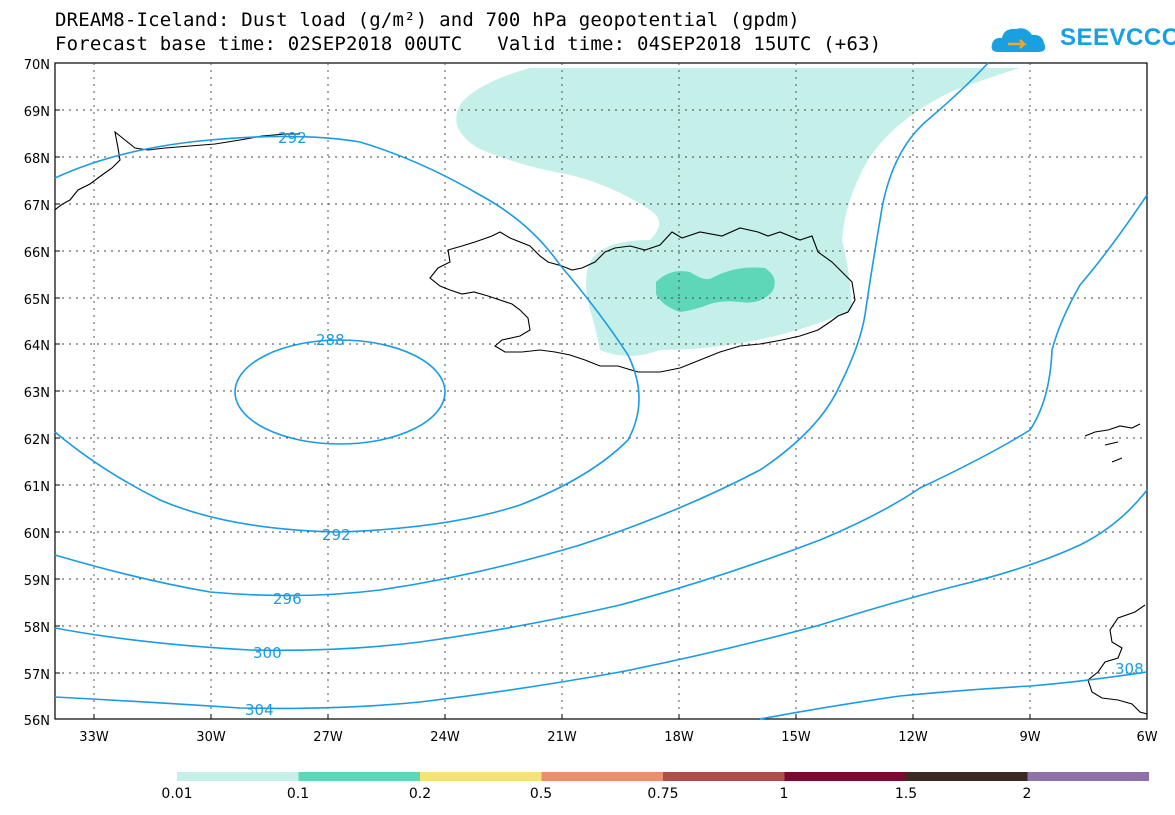 The height and width of the screenshot is (815, 1175). What do you see at coordinates (259, 710) in the screenshot?
I see `contour-label-304: 304` at bounding box center [259, 710].